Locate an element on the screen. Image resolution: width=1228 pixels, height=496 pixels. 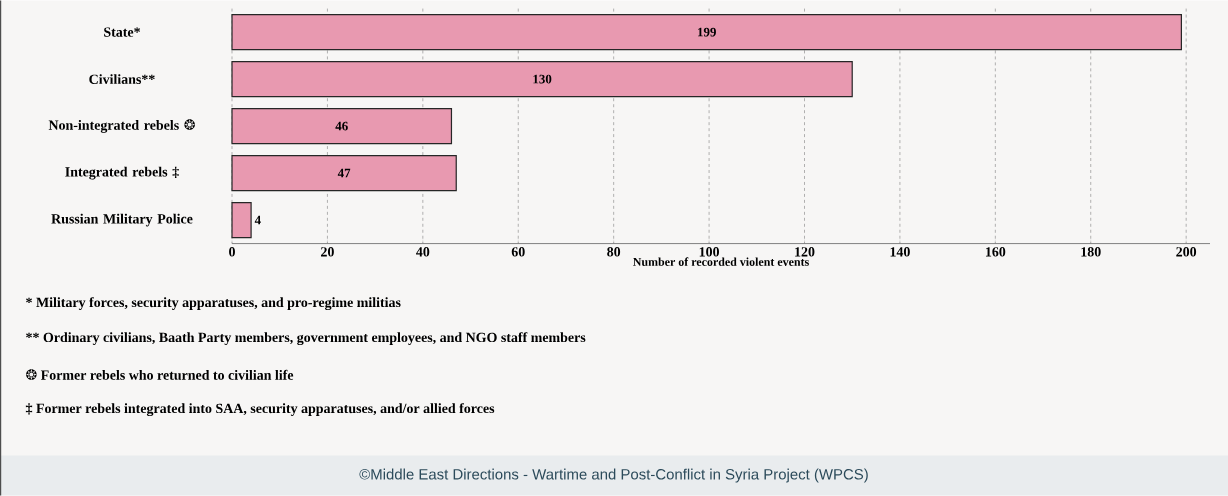
data-label: 199 is located at coordinates (707, 32).